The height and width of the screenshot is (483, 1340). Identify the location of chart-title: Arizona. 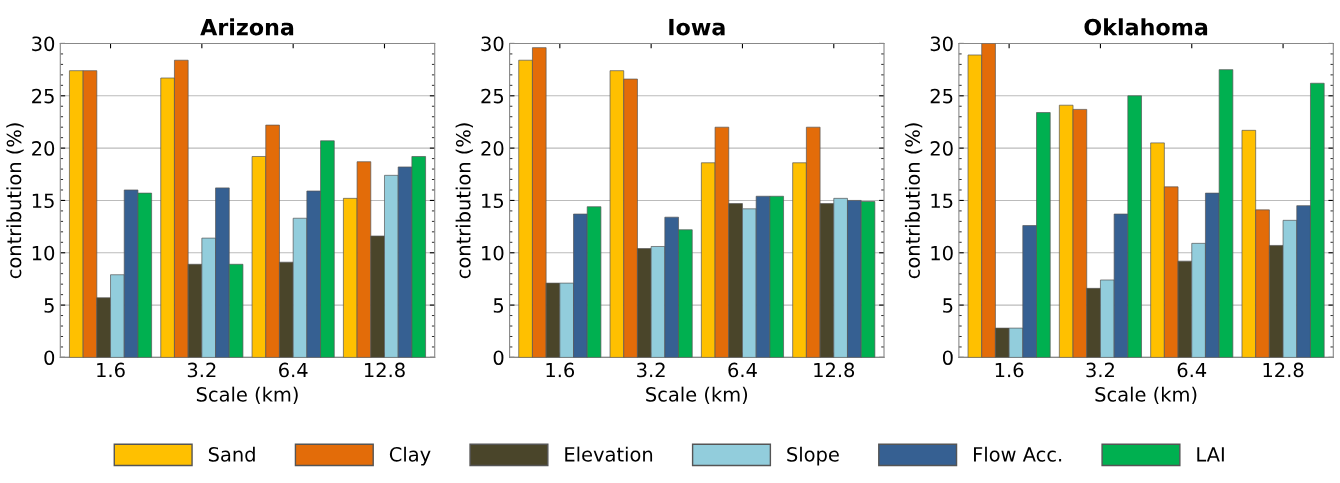
(247, 27).